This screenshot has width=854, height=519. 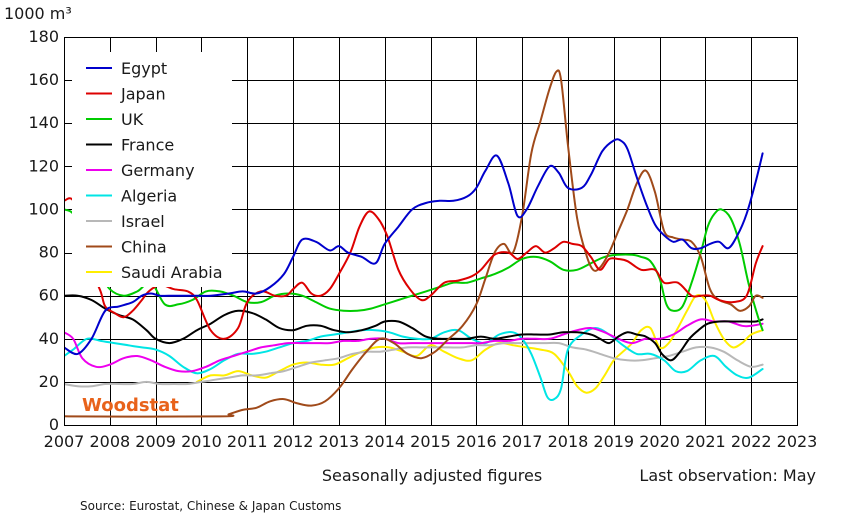 I want to click on x-tick-label: 2008, so click(x=109, y=441).